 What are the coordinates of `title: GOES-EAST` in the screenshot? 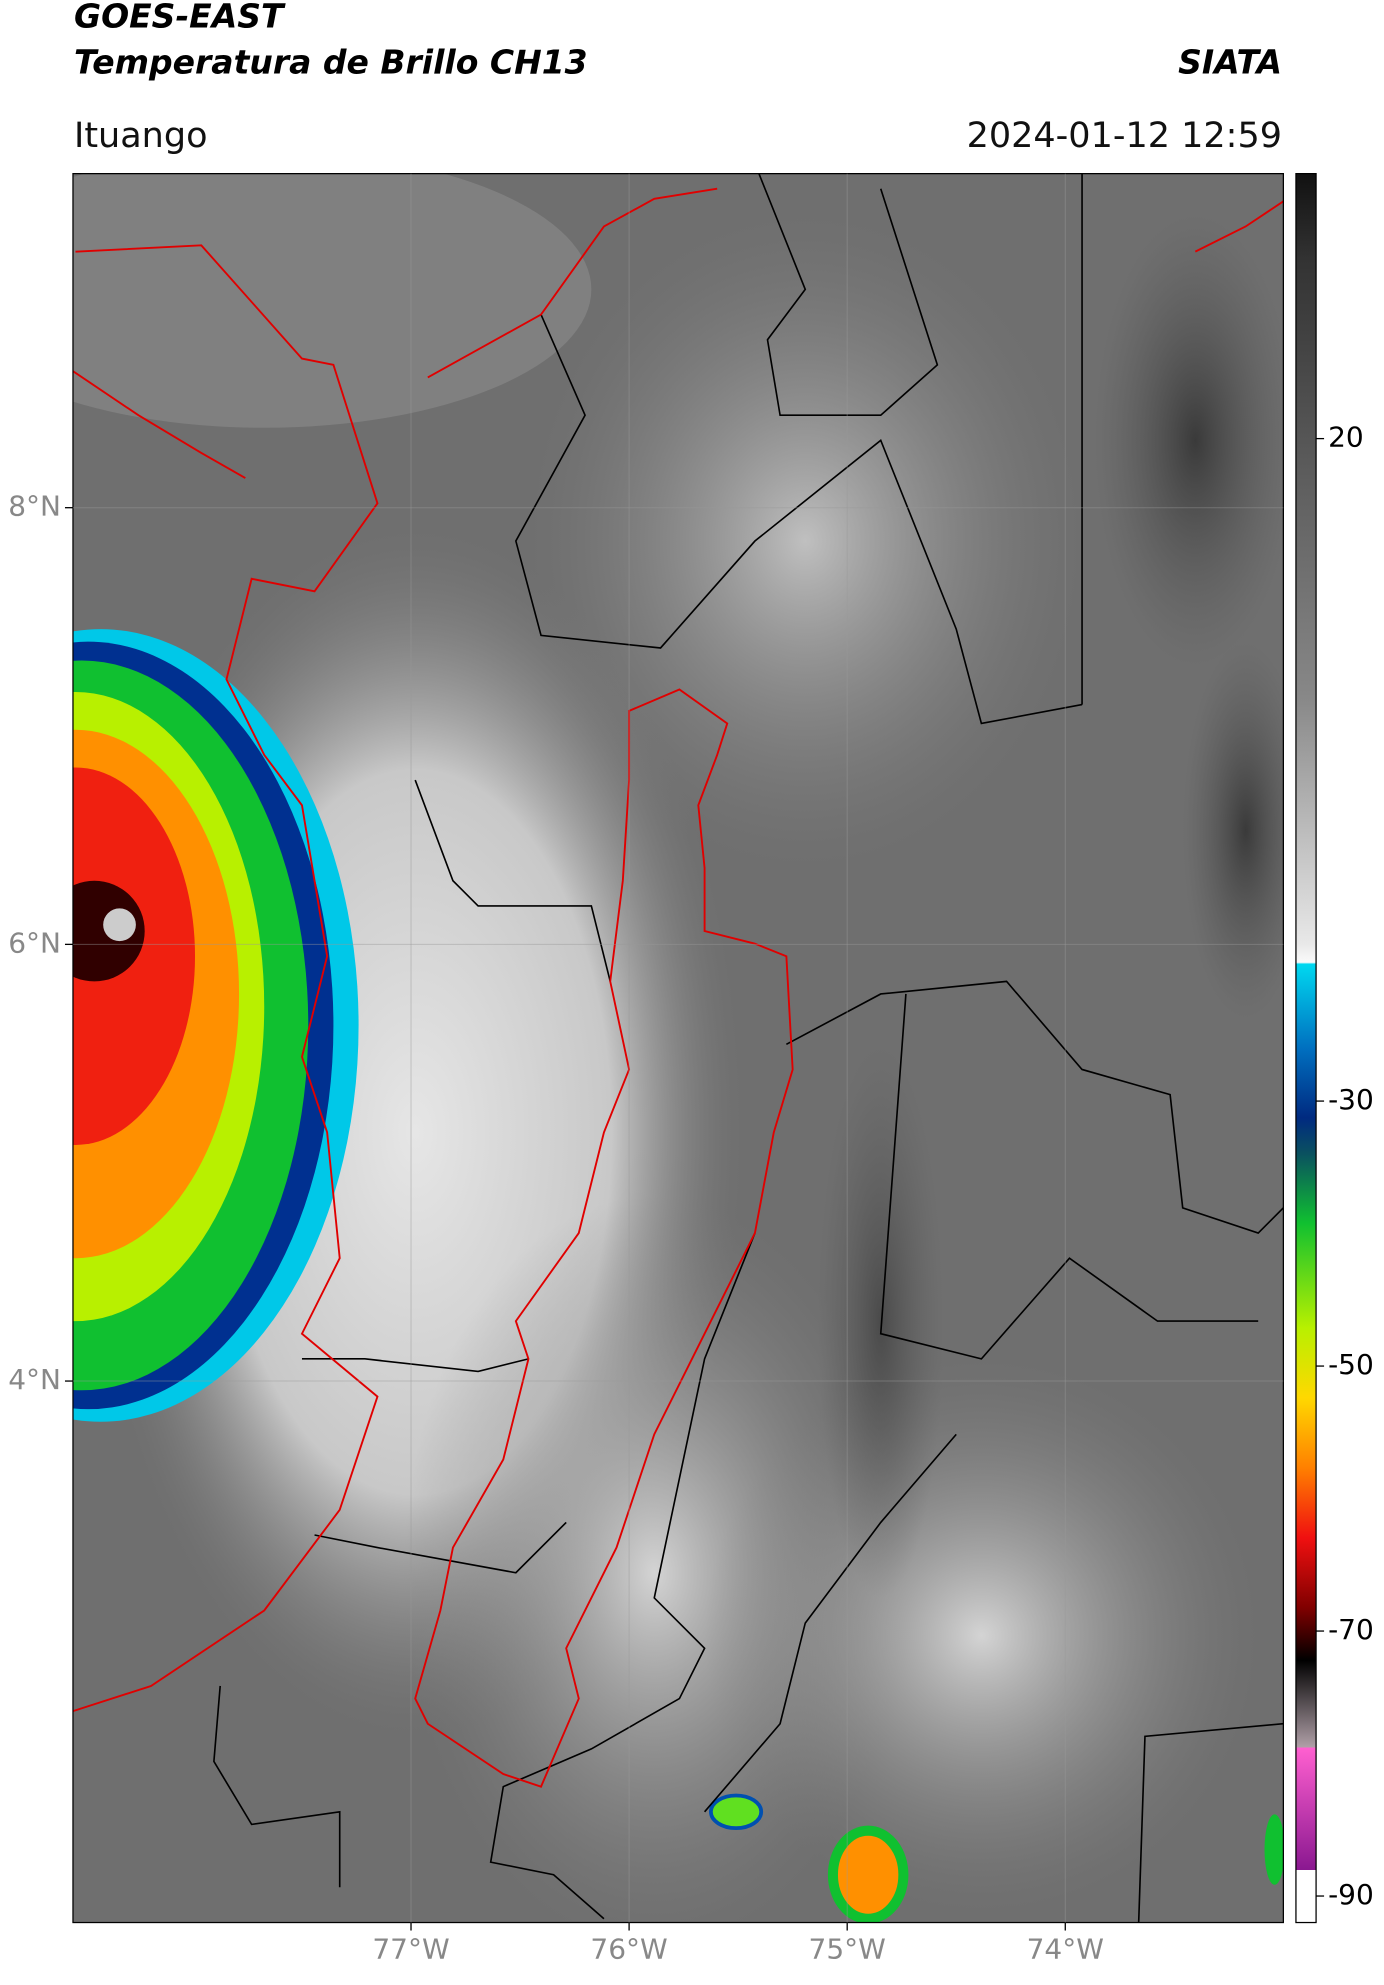 It's located at (180, 18).